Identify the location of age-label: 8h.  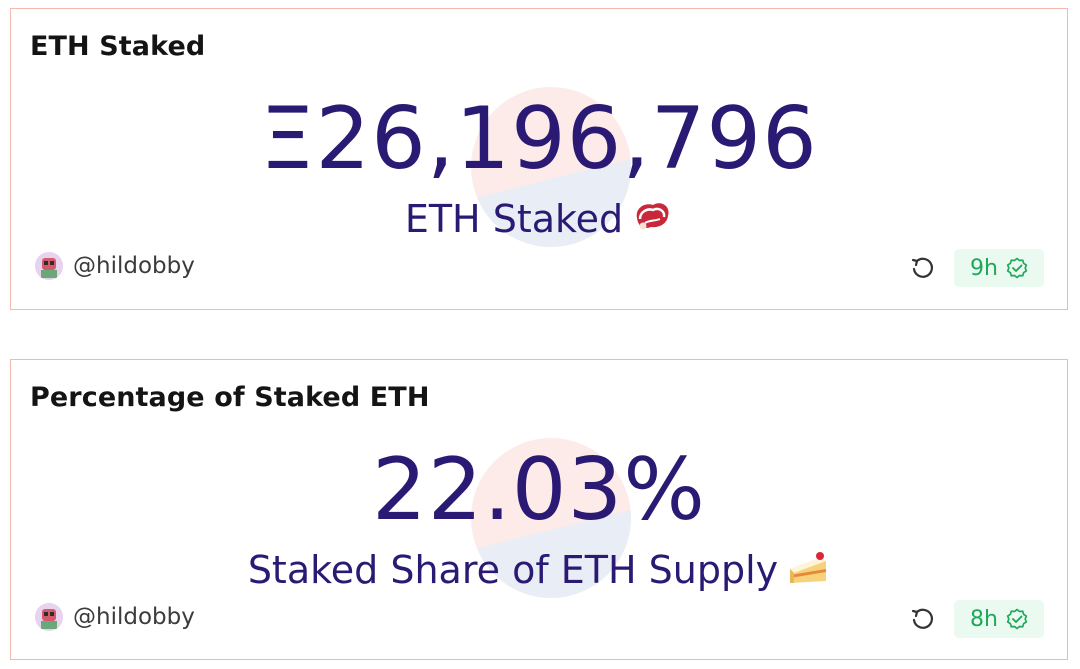
(984, 619).